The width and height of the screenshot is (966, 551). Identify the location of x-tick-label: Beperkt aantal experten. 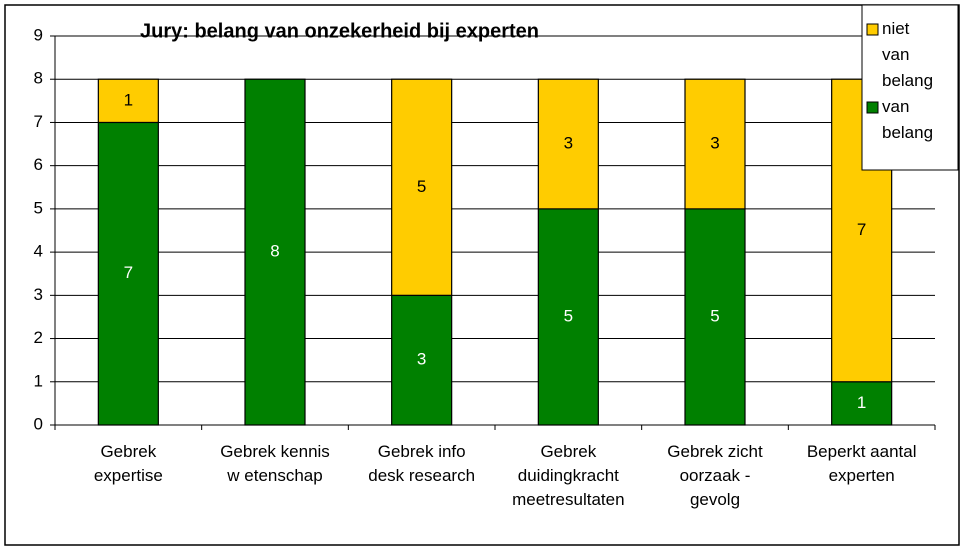
(862, 463).